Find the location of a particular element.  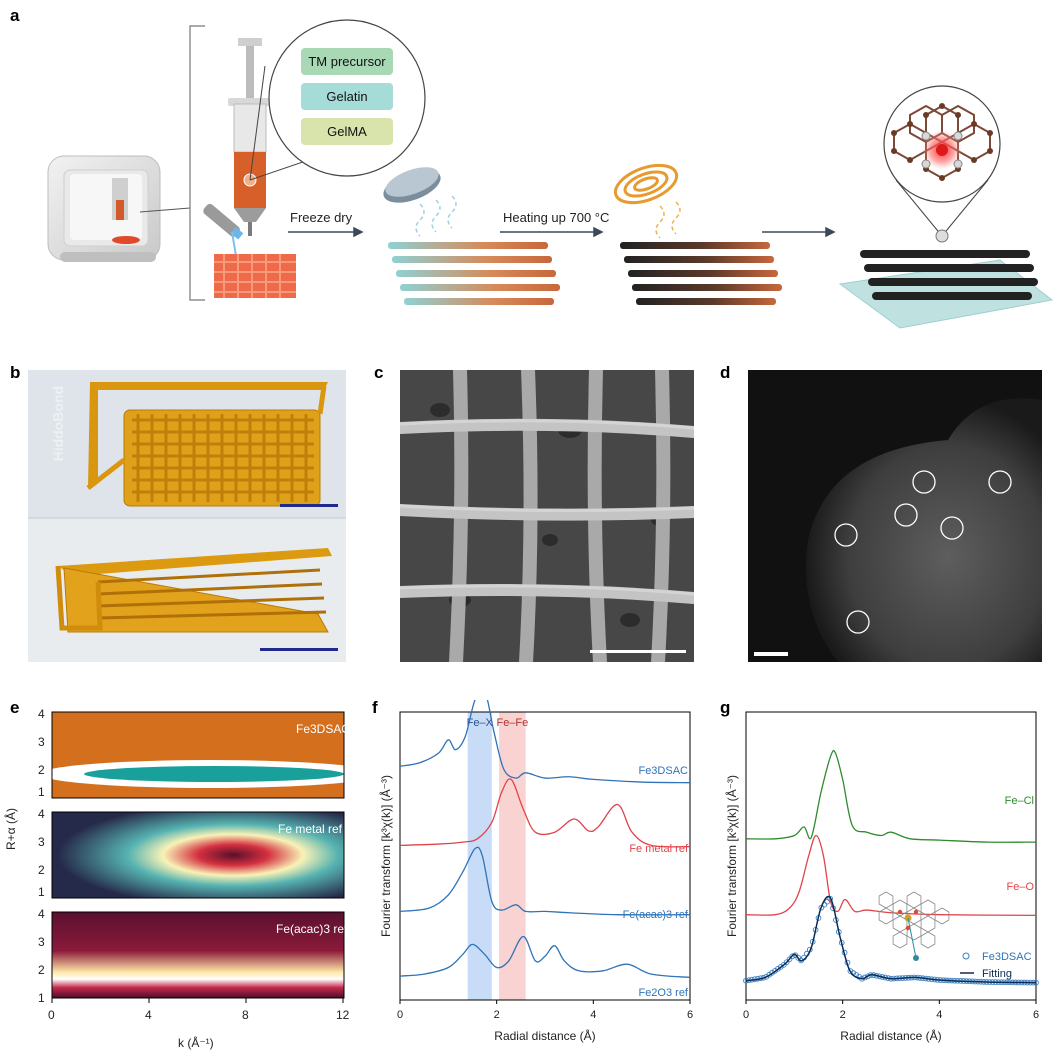

layer-tm-precursor: TM precursor is located at coordinates (347, 61).